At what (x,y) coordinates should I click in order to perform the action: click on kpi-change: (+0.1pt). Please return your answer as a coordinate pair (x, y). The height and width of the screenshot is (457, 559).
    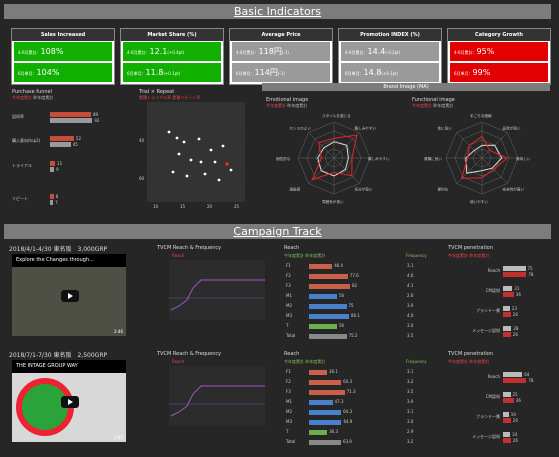
    Looking at the image, I should click on (172, 73).